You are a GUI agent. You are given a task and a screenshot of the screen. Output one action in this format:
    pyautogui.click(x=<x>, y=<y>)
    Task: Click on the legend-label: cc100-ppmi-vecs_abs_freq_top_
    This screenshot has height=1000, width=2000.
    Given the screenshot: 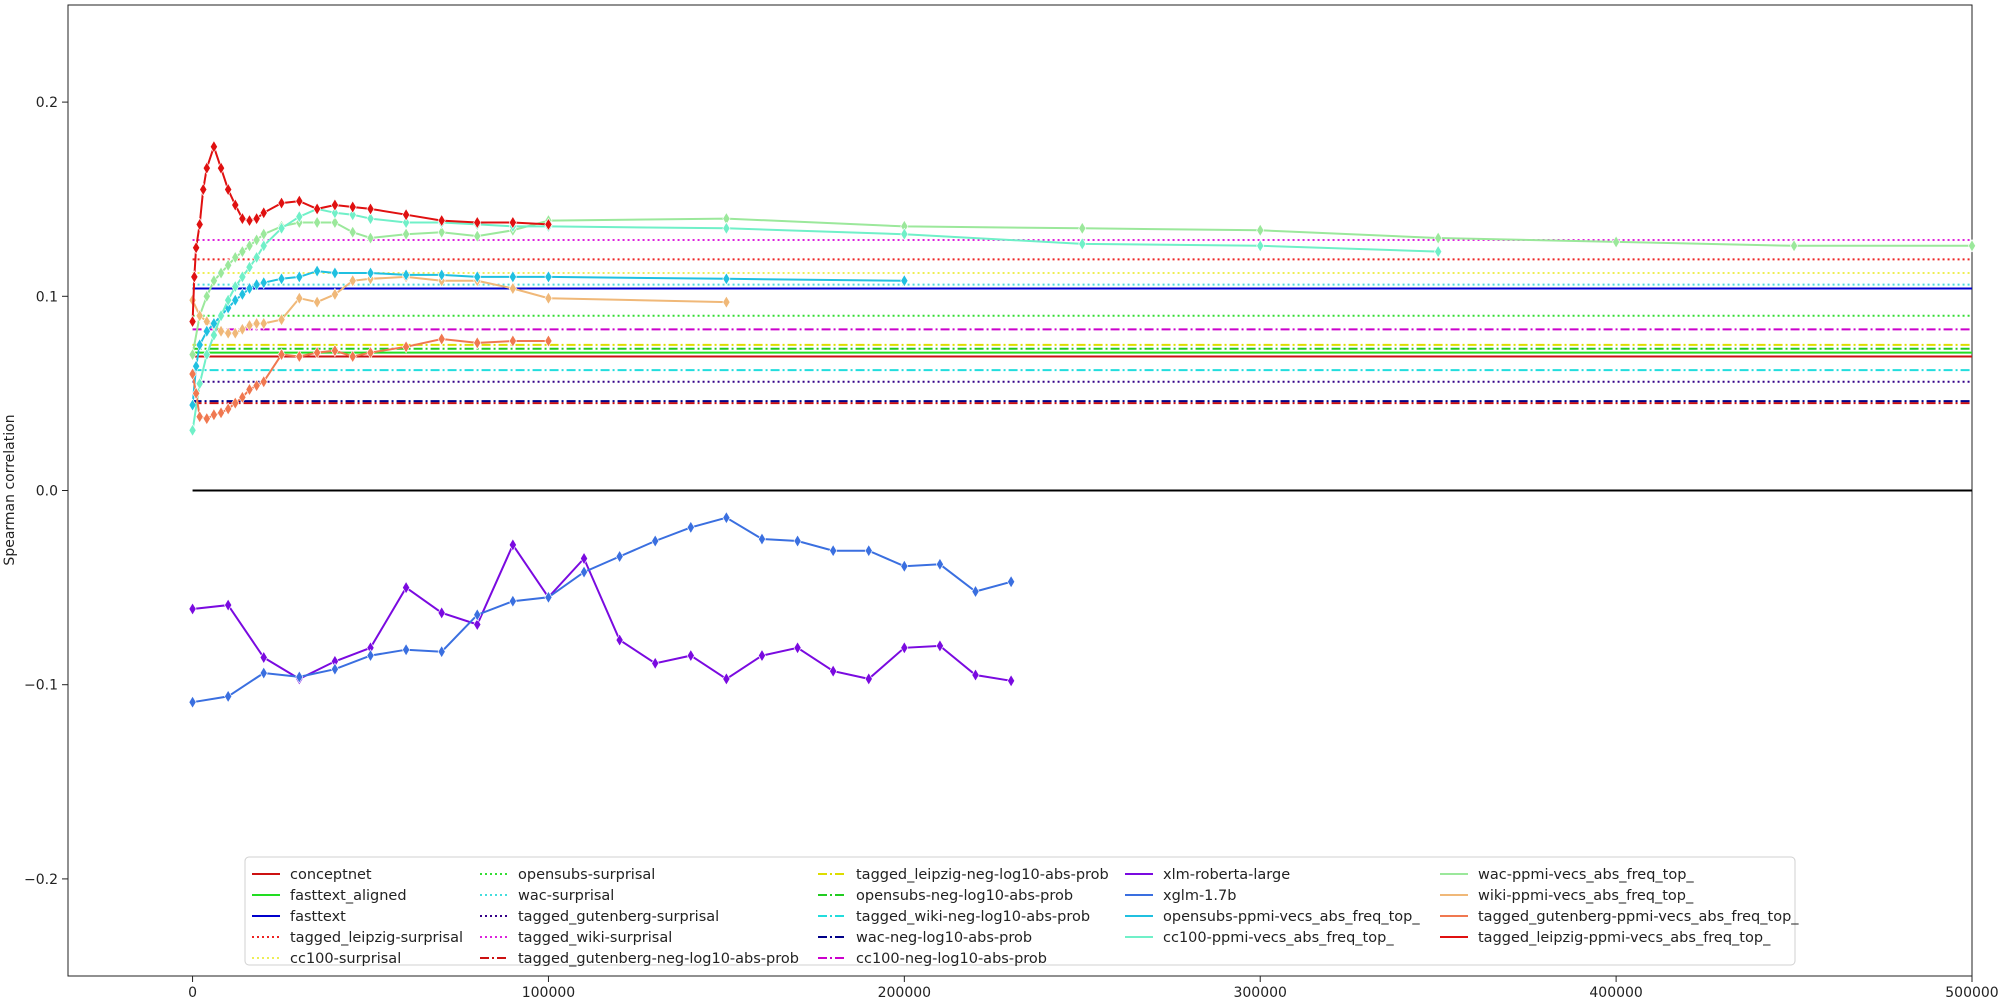 What is the action you would take?
    pyautogui.click(x=1278, y=938)
    